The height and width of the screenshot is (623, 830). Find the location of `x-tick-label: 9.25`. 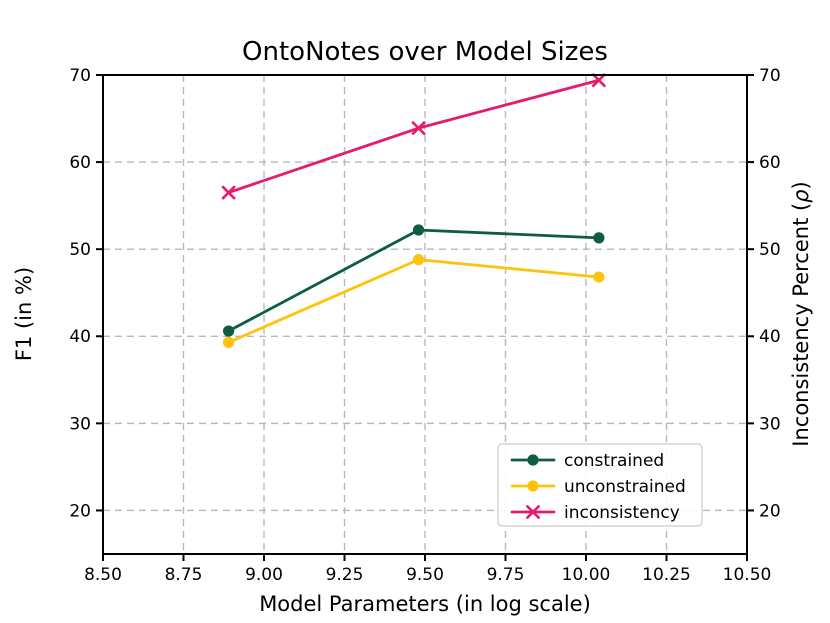

x-tick-label: 9.25 is located at coordinates (345, 575).